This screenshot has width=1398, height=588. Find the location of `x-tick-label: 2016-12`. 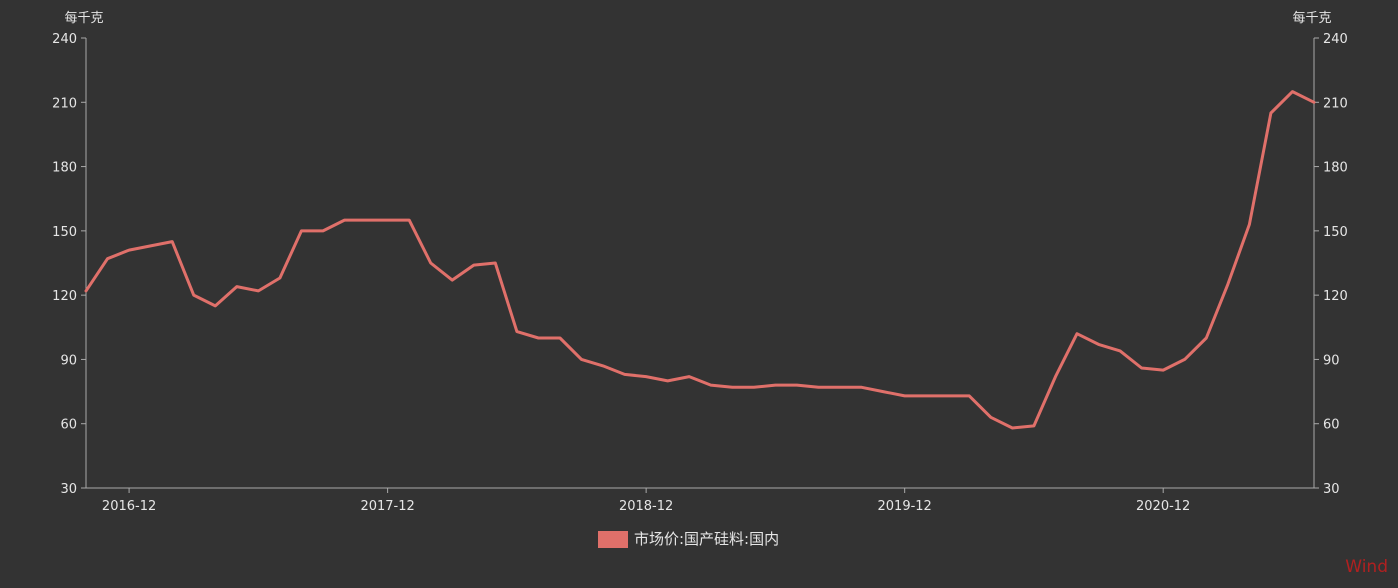

x-tick-label: 2016-12 is located at coordinates (129, 506).